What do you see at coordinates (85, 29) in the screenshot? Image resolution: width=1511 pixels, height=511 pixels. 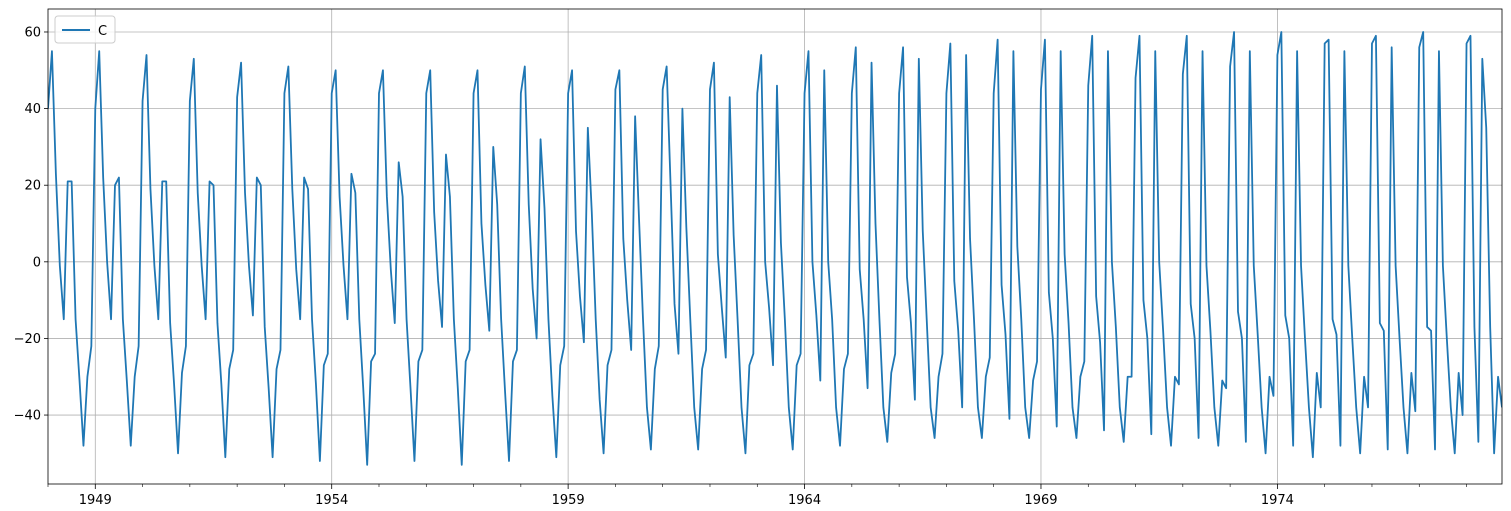 I see `legend: C` at bounding box center [85, 29].